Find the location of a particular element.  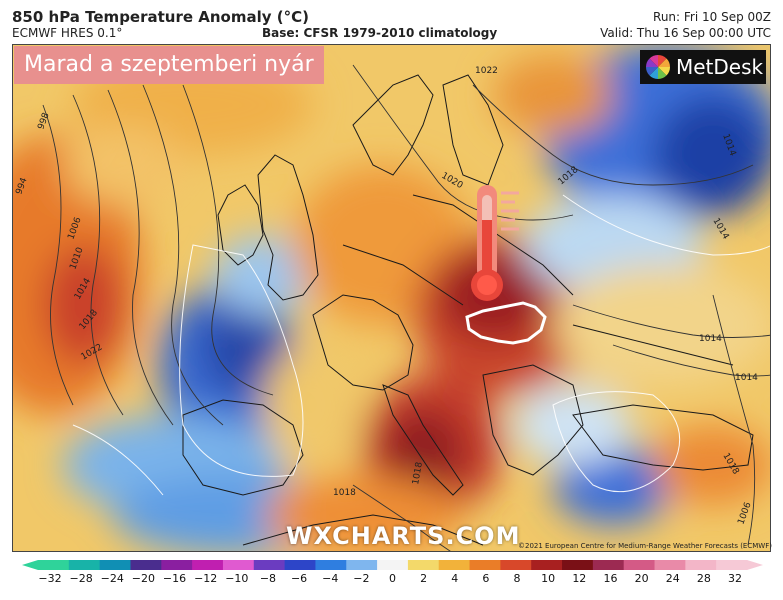

colorbar is located at coordinates (392, 565).